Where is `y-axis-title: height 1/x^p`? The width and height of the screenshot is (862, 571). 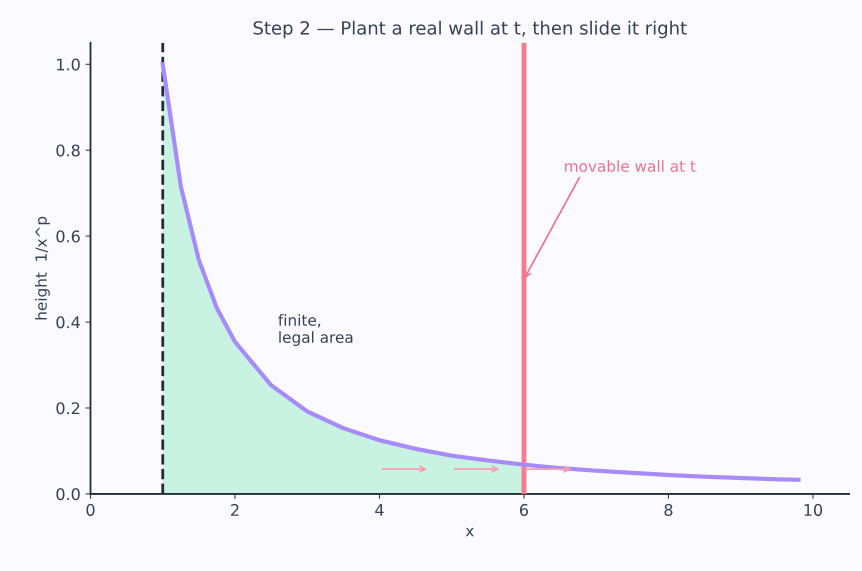 y-axis-title: height 1/x^p is located at coordinates (42, 268).